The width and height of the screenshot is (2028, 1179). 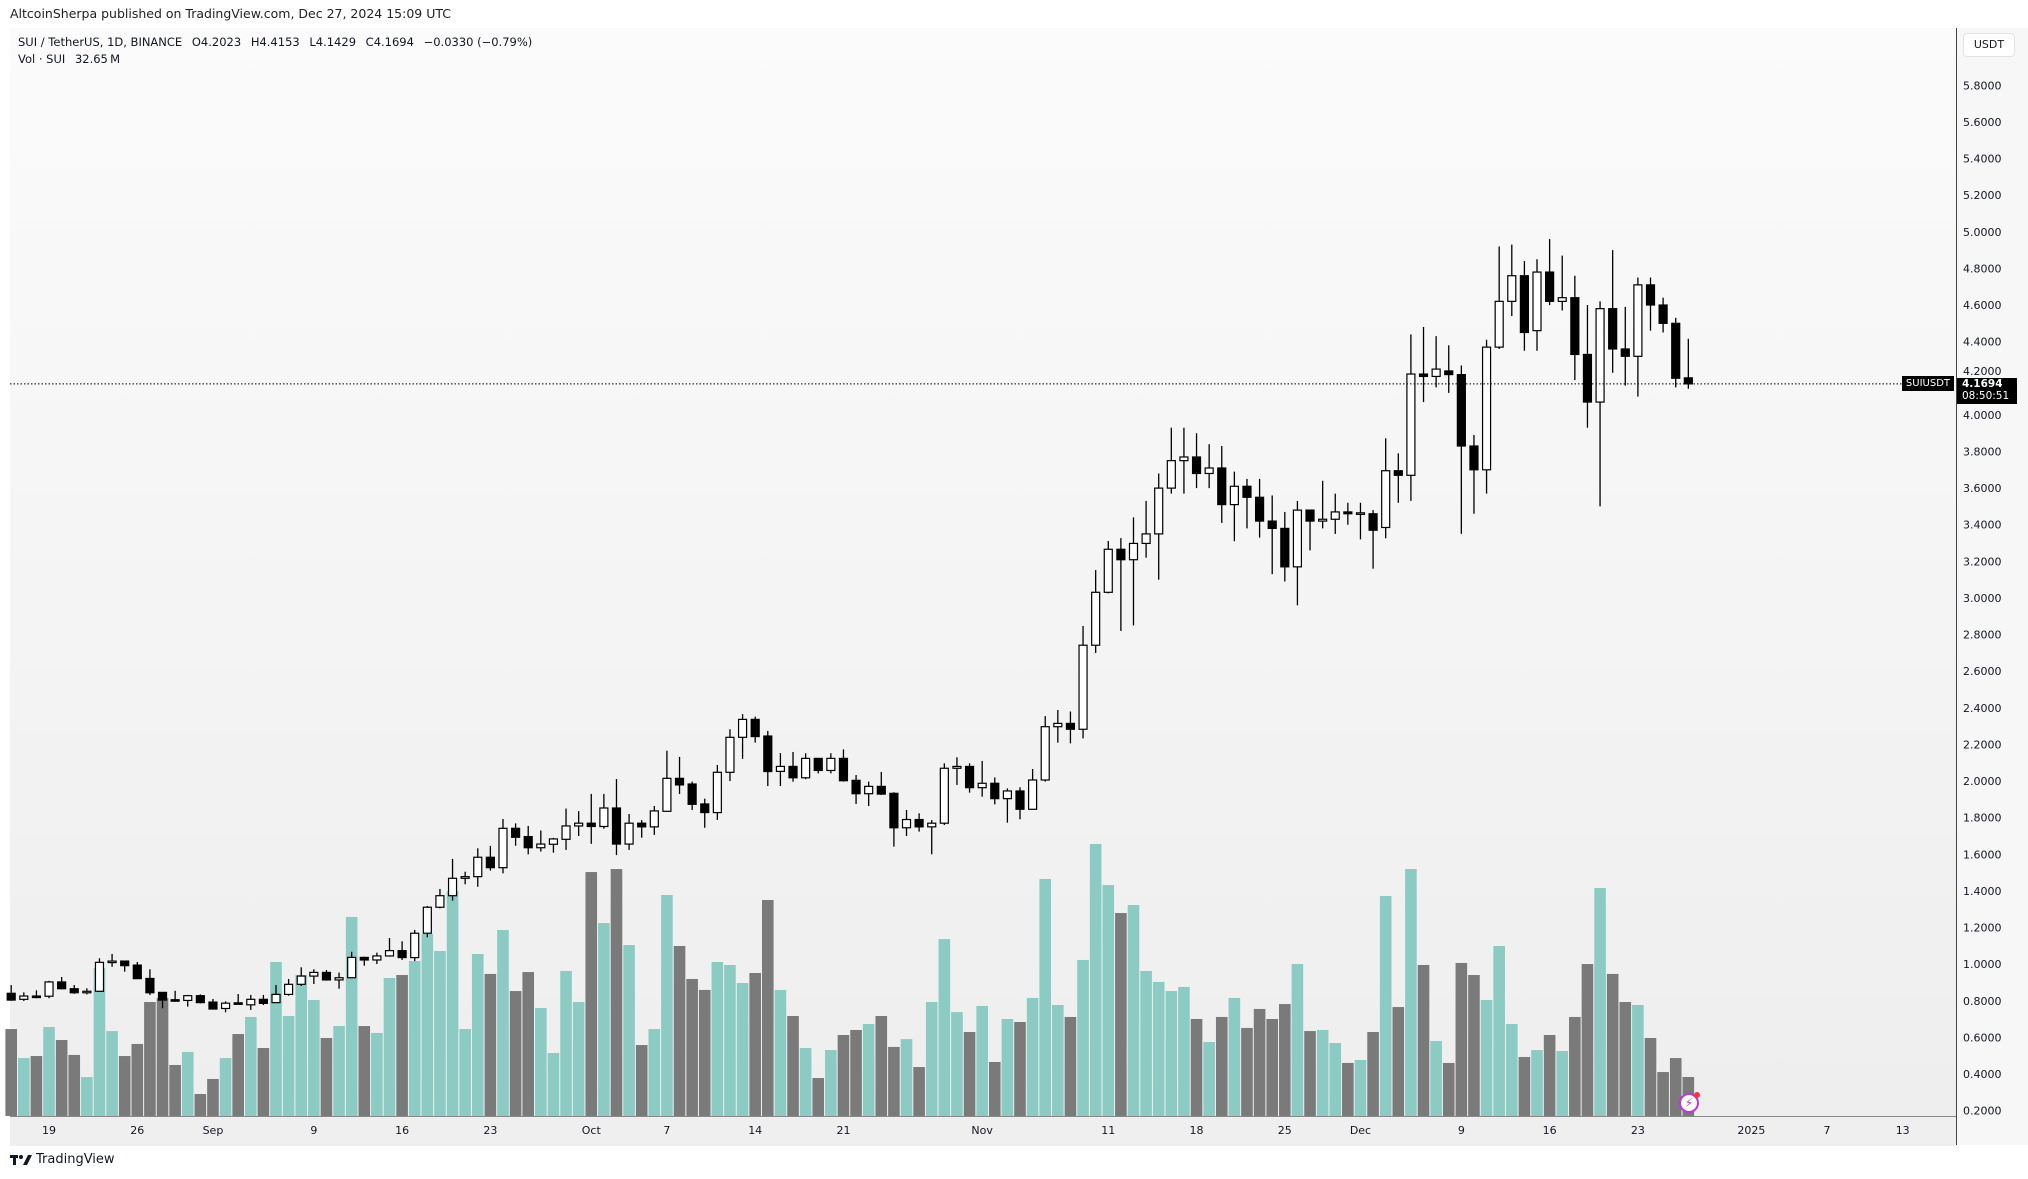 I want to click on time-axis-label: 9, so click(x=1461, y=1130).